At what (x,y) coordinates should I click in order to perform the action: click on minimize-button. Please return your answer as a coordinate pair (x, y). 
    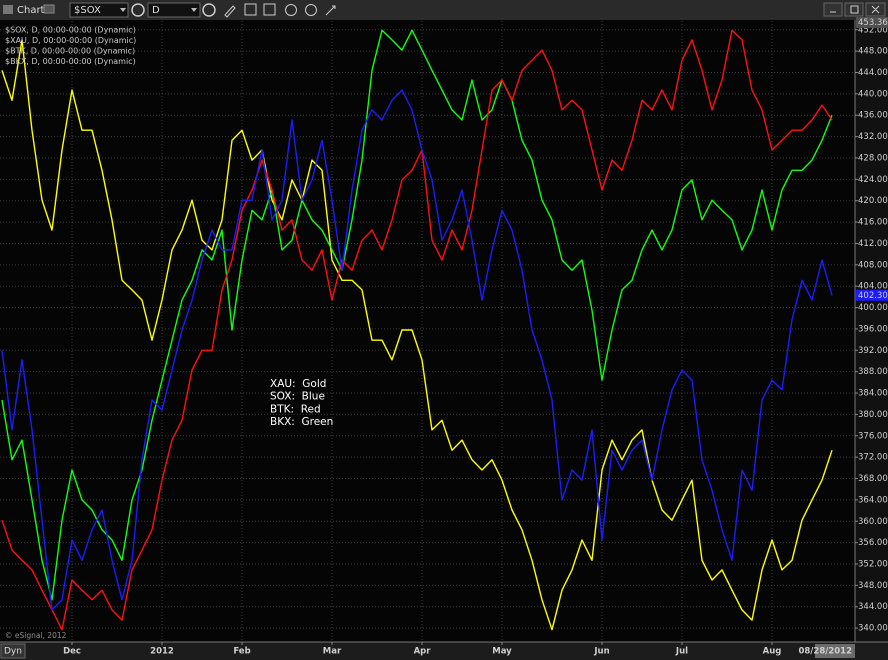
    Looking at the image, I should click on (833, 9).